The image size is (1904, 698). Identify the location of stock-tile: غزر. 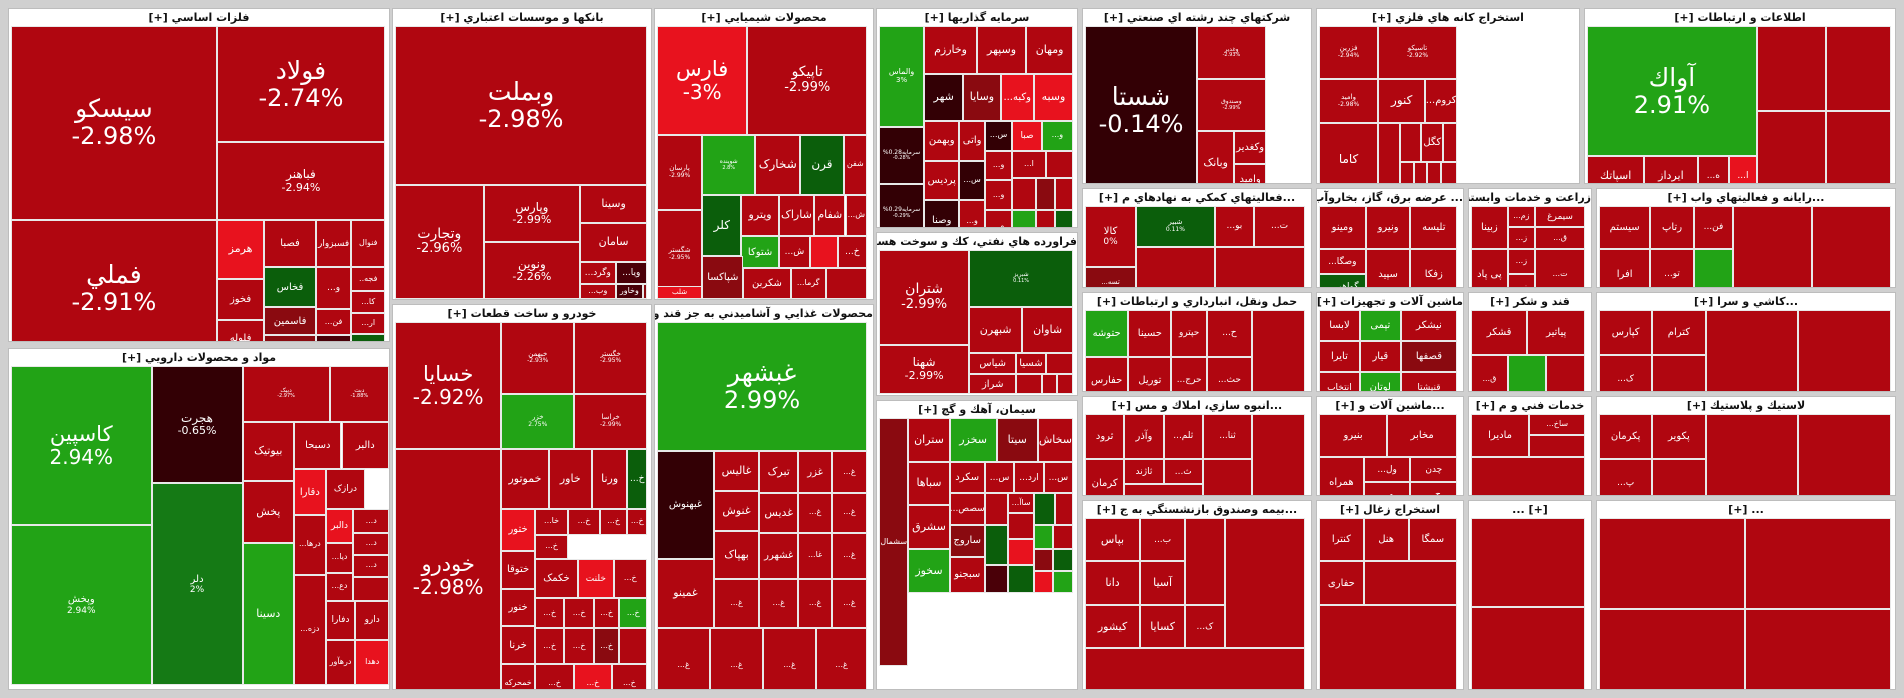
(815, 472).